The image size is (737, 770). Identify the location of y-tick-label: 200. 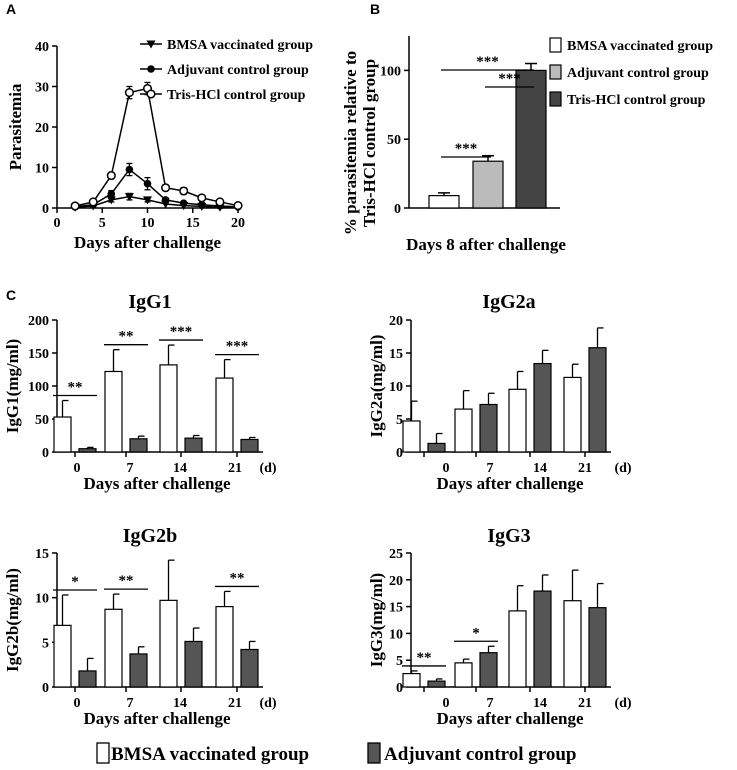
(38, 321).